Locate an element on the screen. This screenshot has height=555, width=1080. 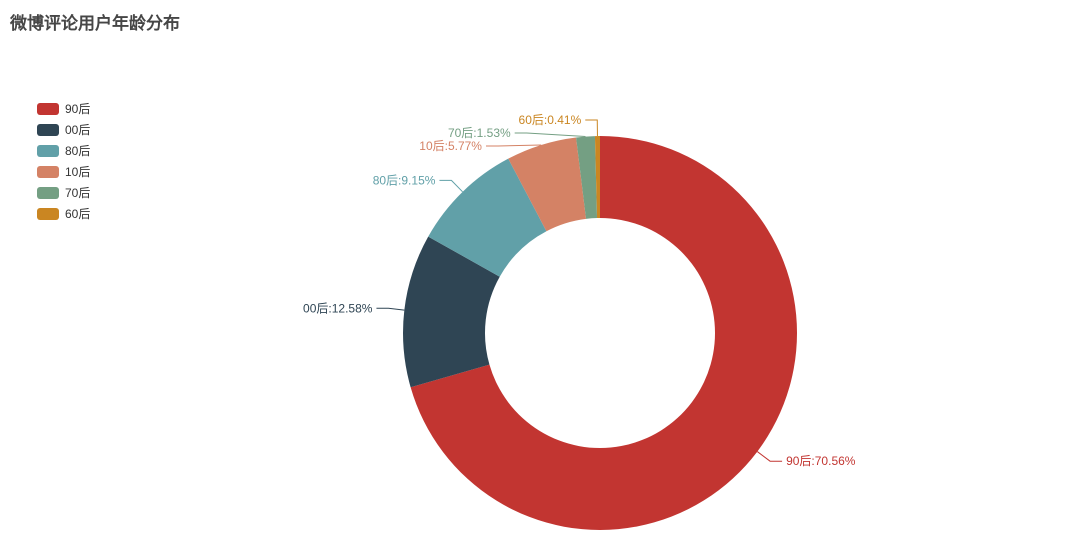
legend-label: 10后 is located at coordinates (78, 172).